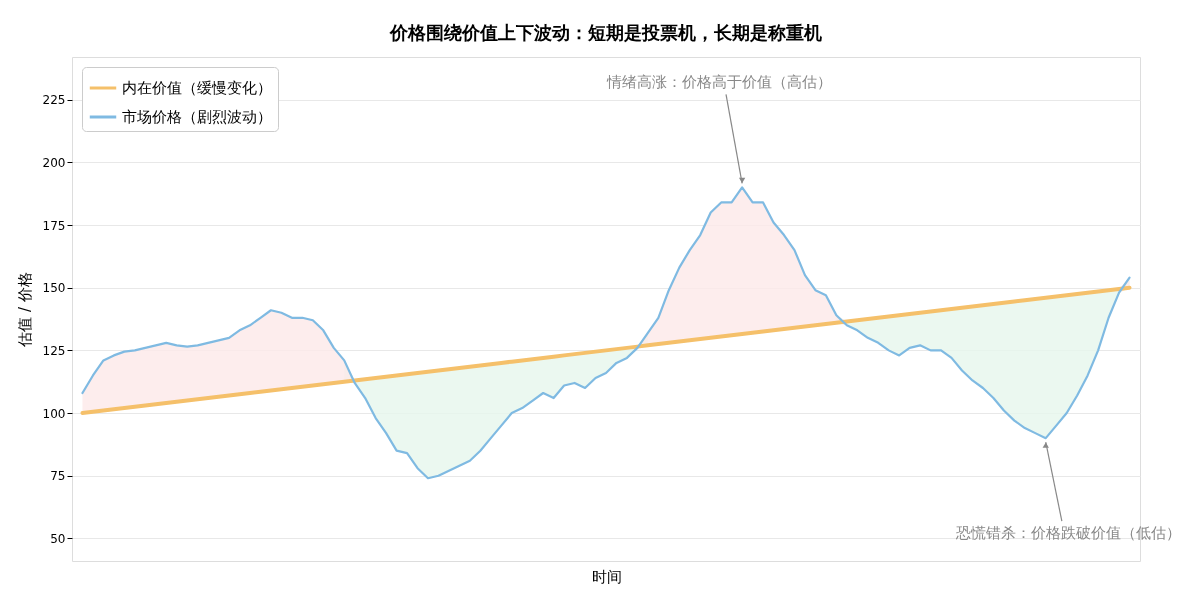 The image size is (1200, 600). Describe the element at coordinates (54, 100) in the screenshot. I see `y-tick-label: 225` at that location.